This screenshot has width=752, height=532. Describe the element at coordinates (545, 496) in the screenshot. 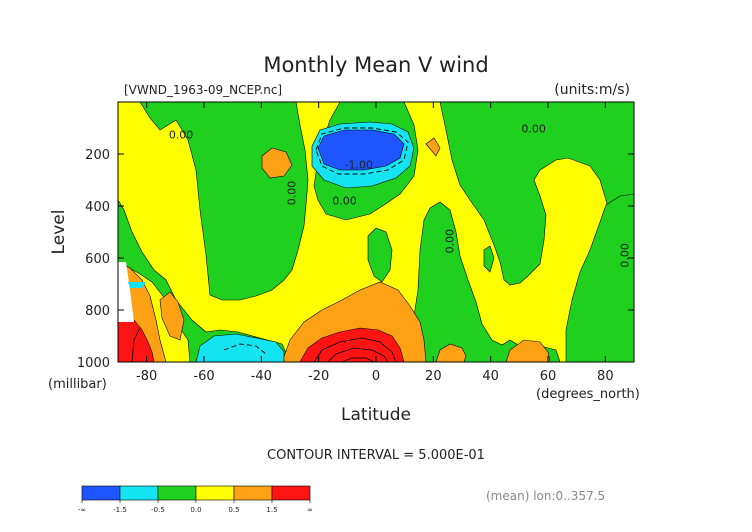

I see `footer-lon-label: (mean) lon:0..357.5` at that location.